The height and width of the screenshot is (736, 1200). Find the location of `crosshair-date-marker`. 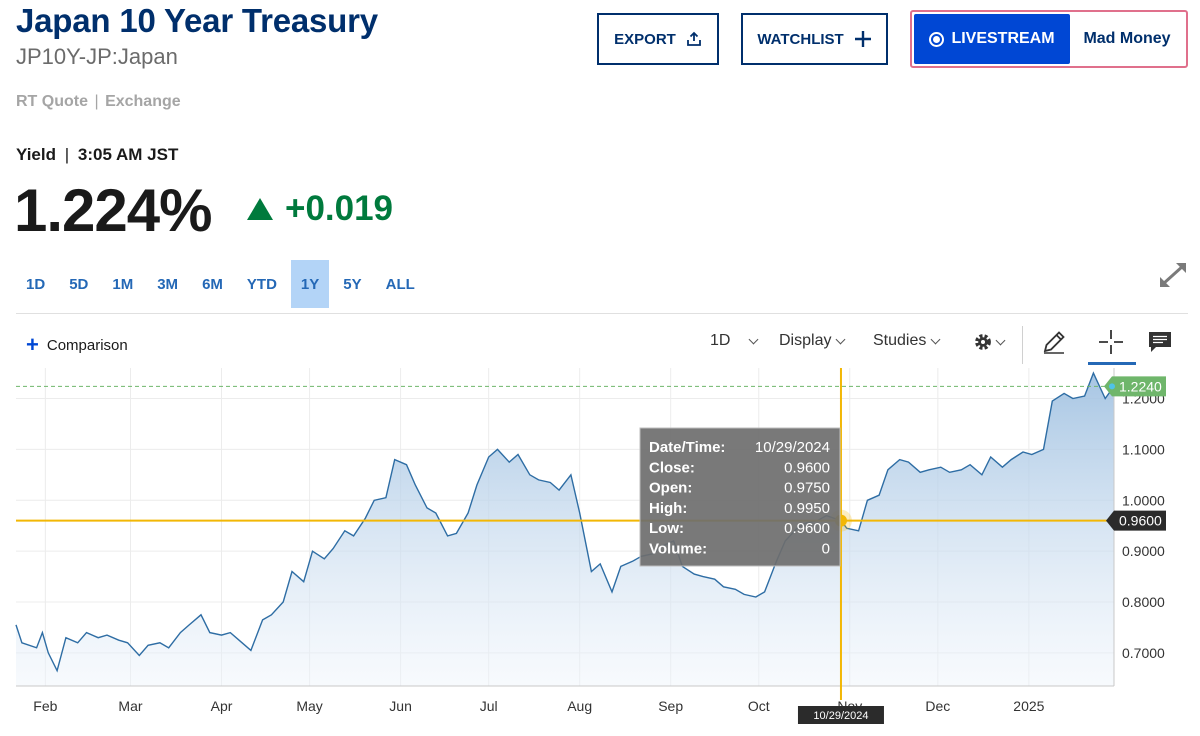

crosshair-date-marker is located at coordinates (840, 715).